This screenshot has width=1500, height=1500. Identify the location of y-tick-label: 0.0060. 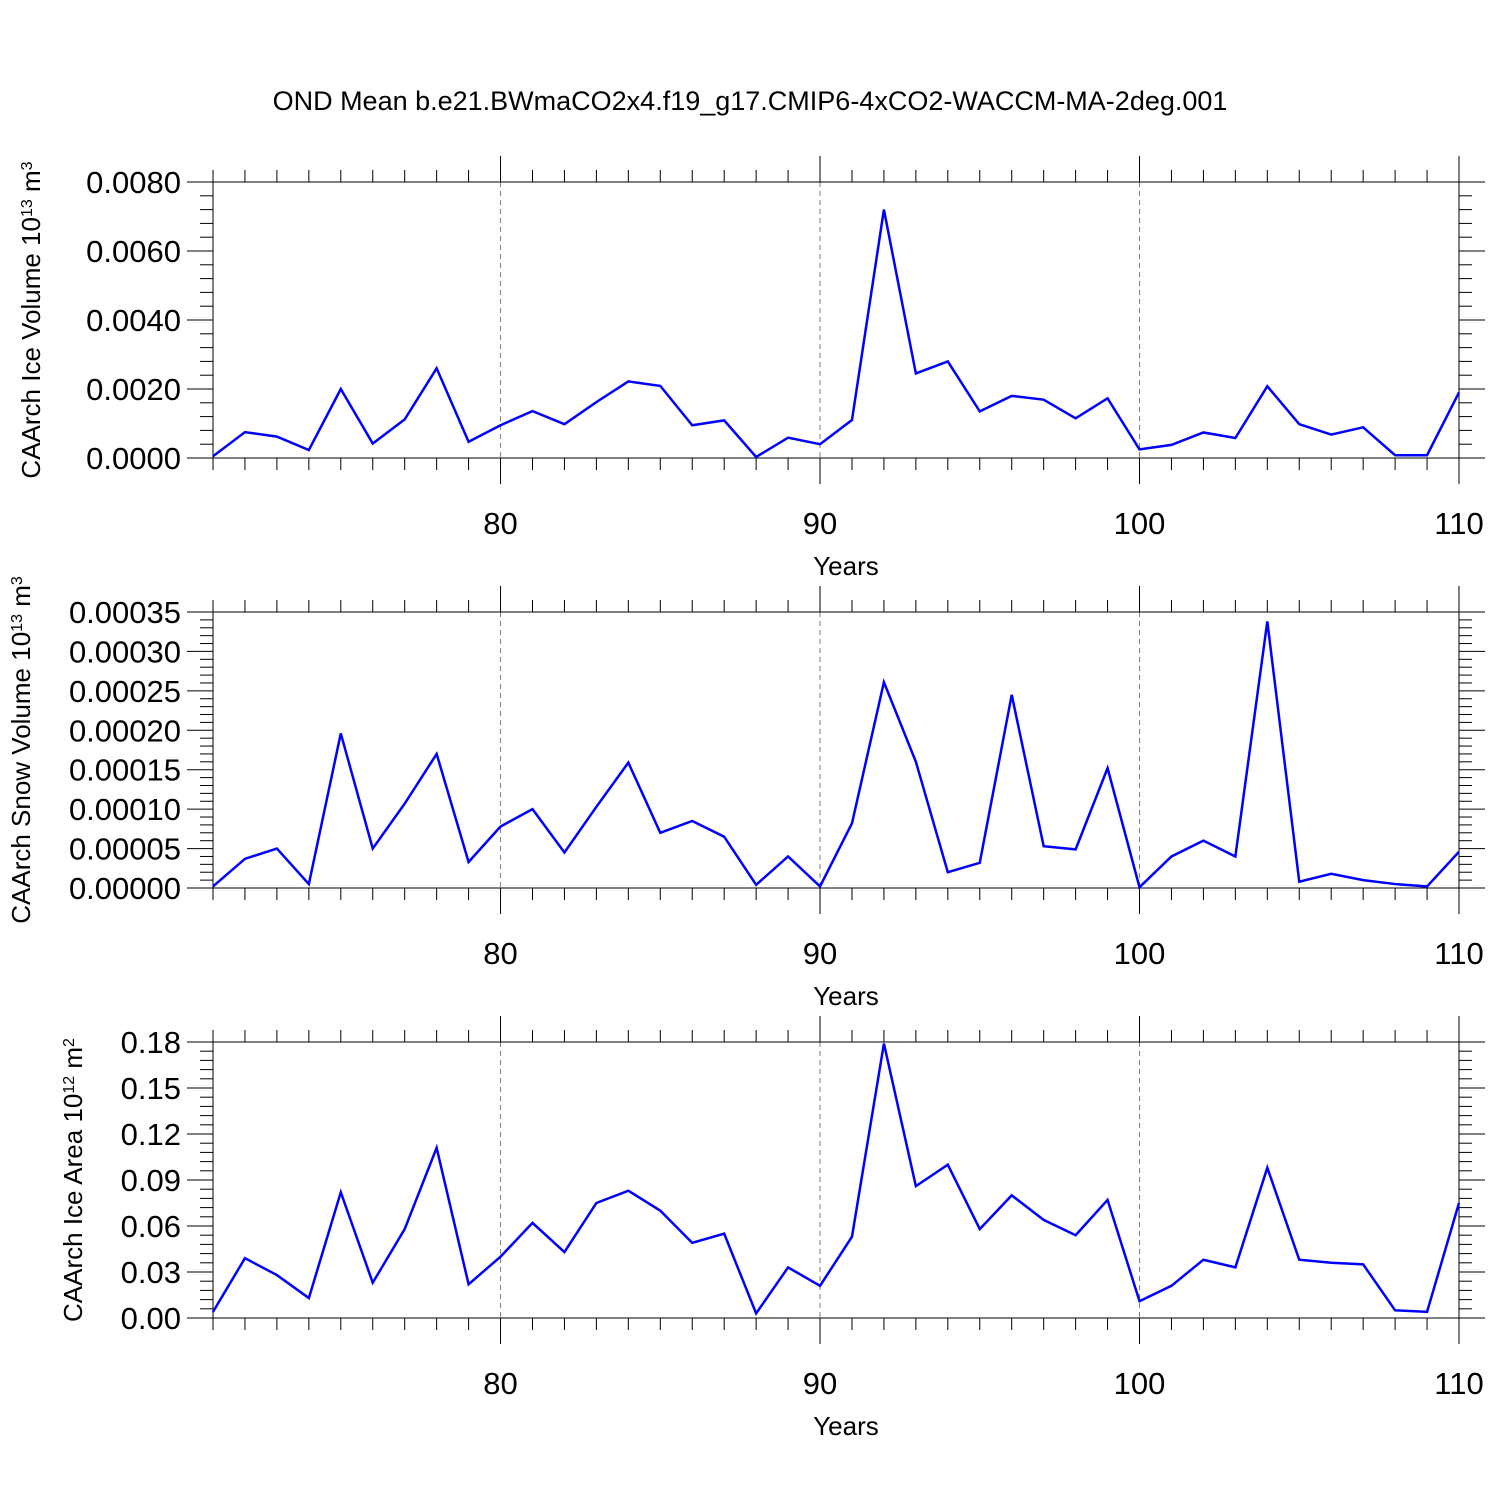
(133, 251).